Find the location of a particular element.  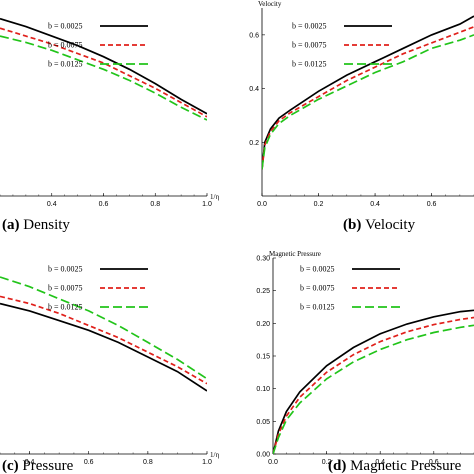

caption-letter: (b) is located at coordinates (354, 225).